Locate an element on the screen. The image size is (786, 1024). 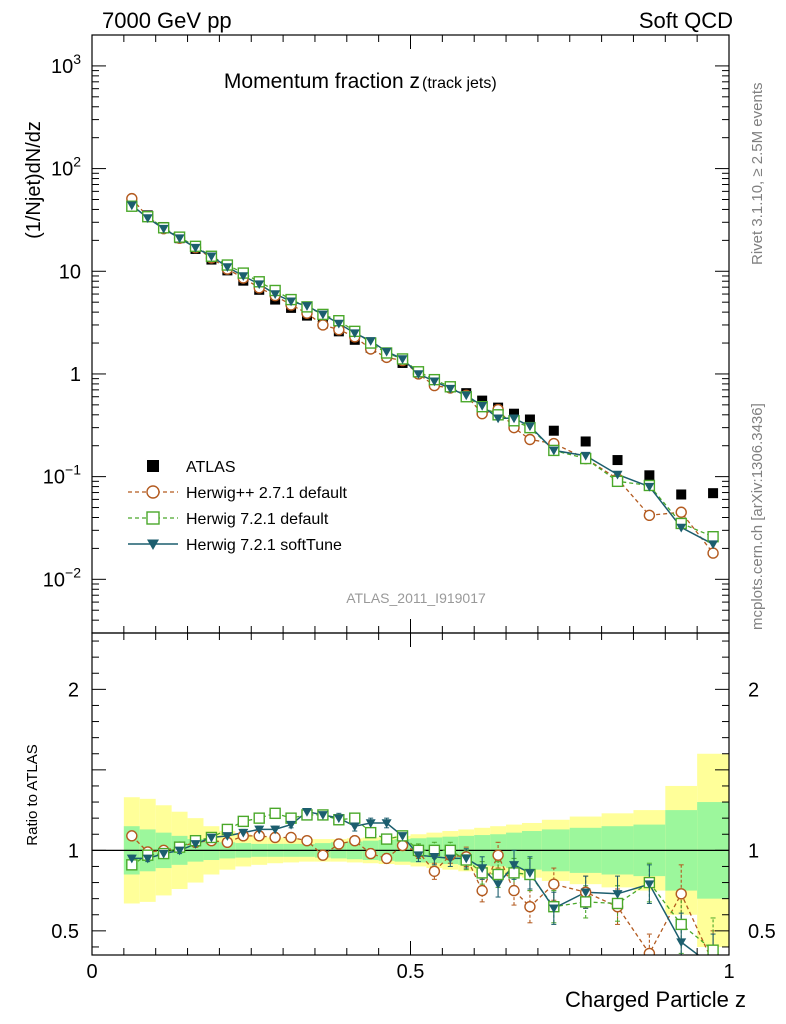
legend-label-herwigpp: Herwig++ 2.7.1 default is located at coordinates (267, 493).